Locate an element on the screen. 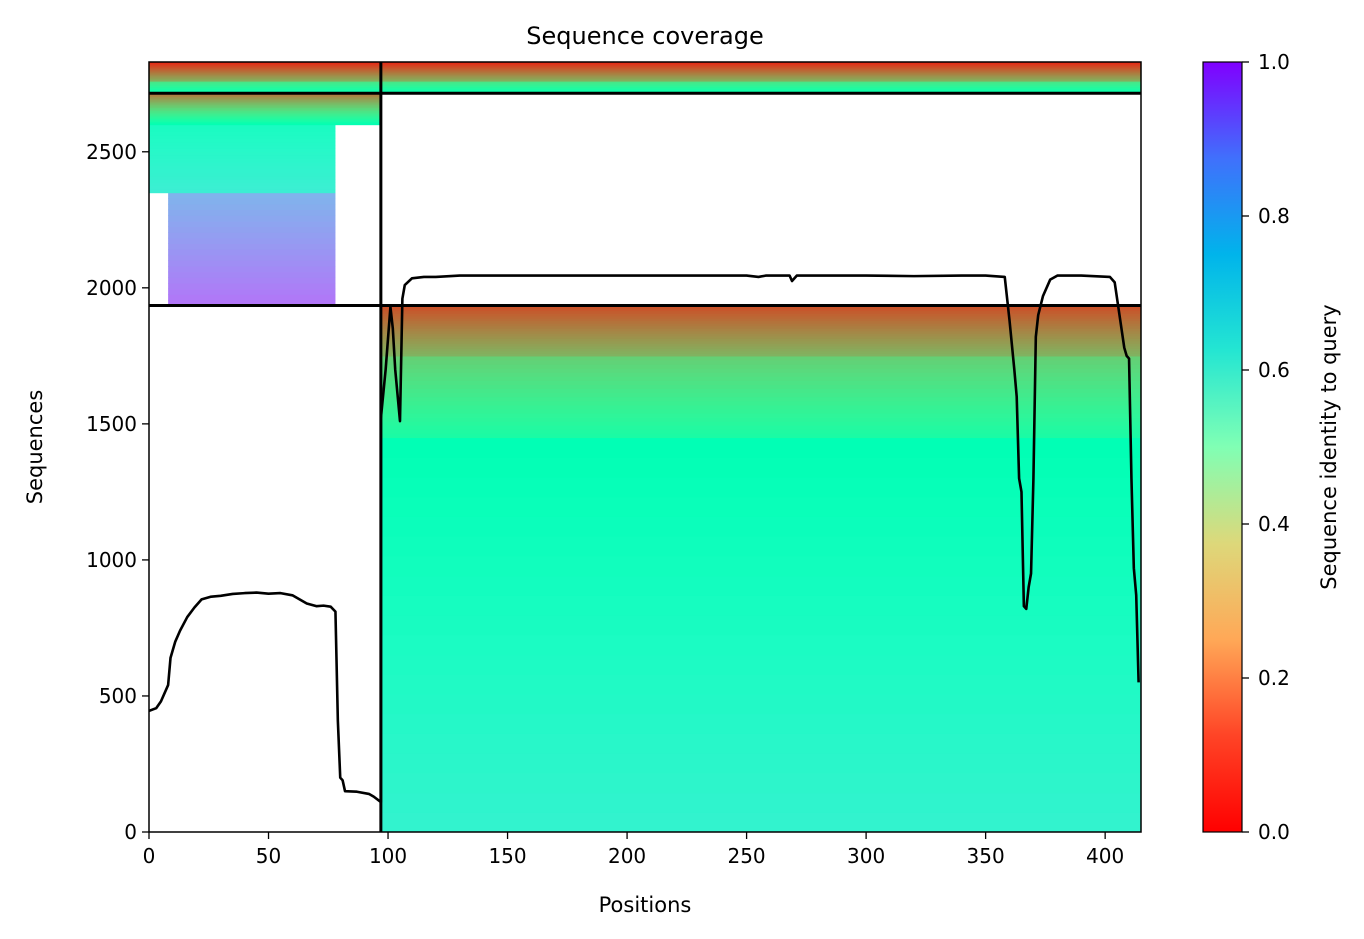 This screenshot has width=1364, height=939. colorbar is located at coordinates (1222, 447).